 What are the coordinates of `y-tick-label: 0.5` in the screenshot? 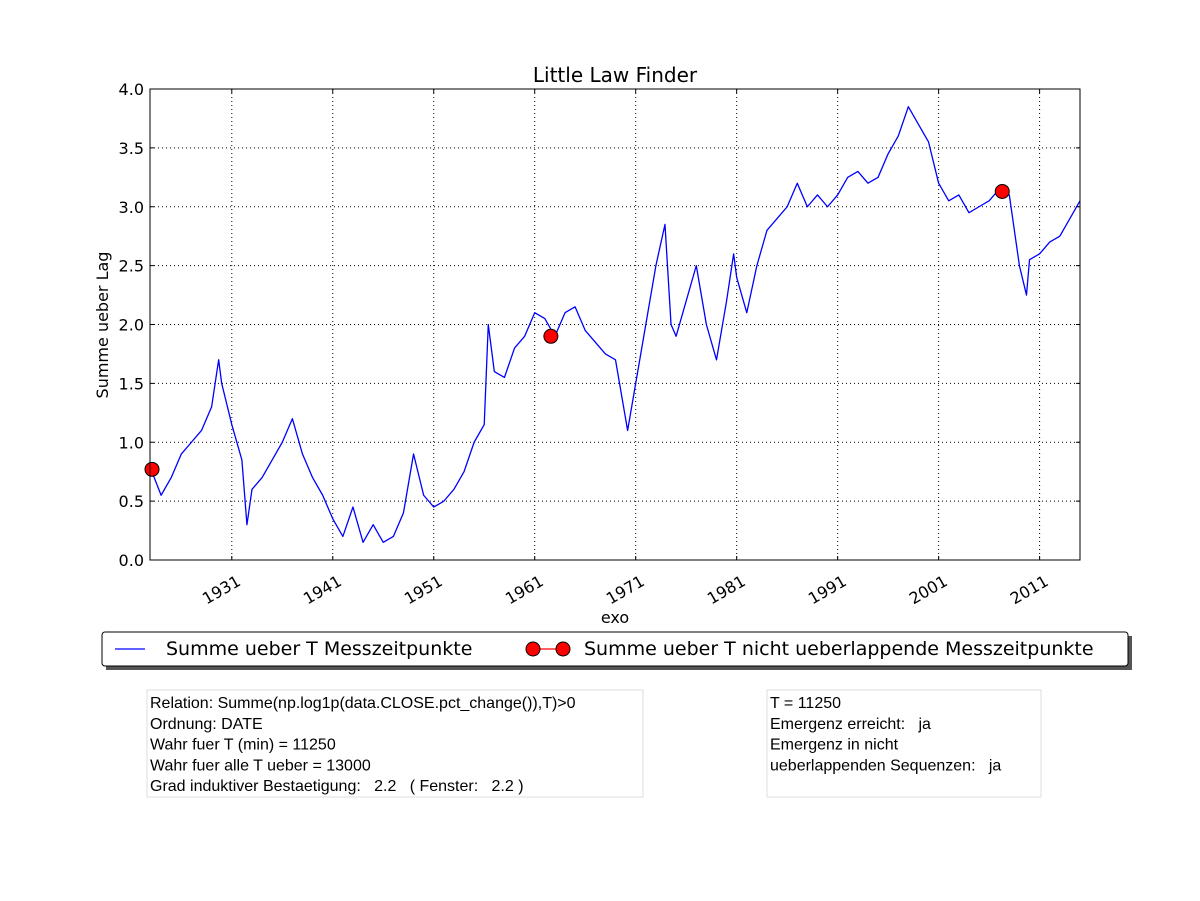 It's located at (131, 501).